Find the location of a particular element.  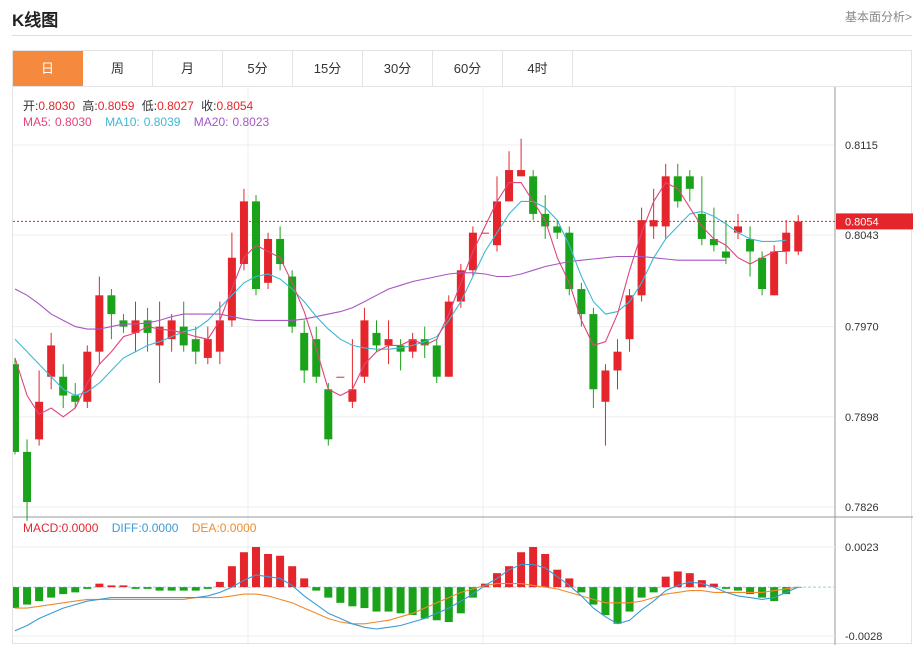

price-axis-label: 0.7826 is located at coordinates (862, 508).